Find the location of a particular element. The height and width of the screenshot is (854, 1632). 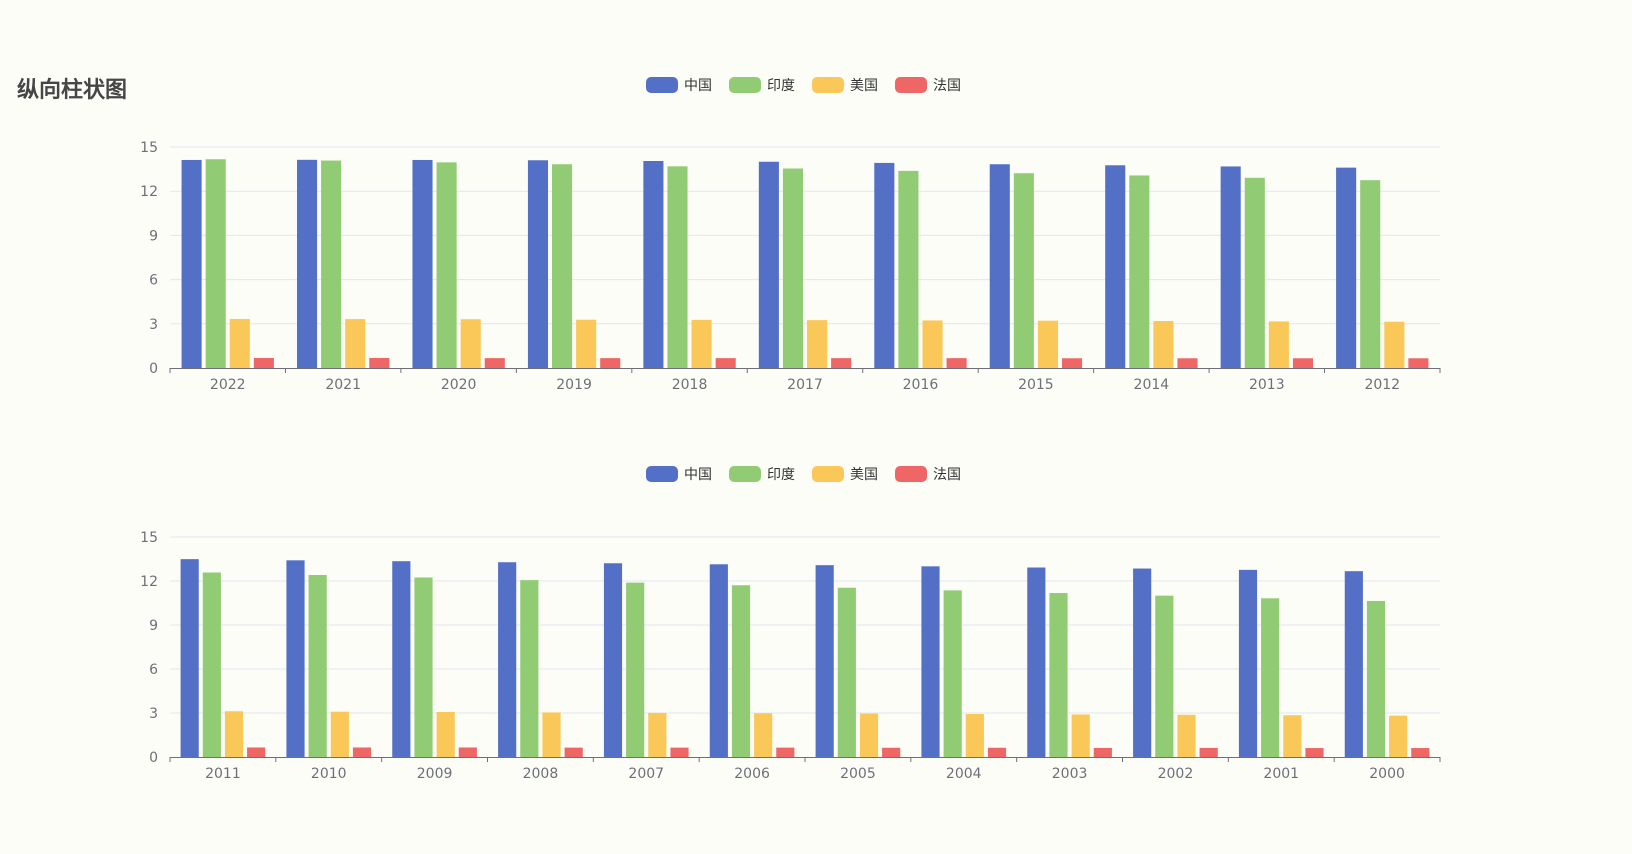

x-tick-label: 2002 is located at coordinates (1176, 774).